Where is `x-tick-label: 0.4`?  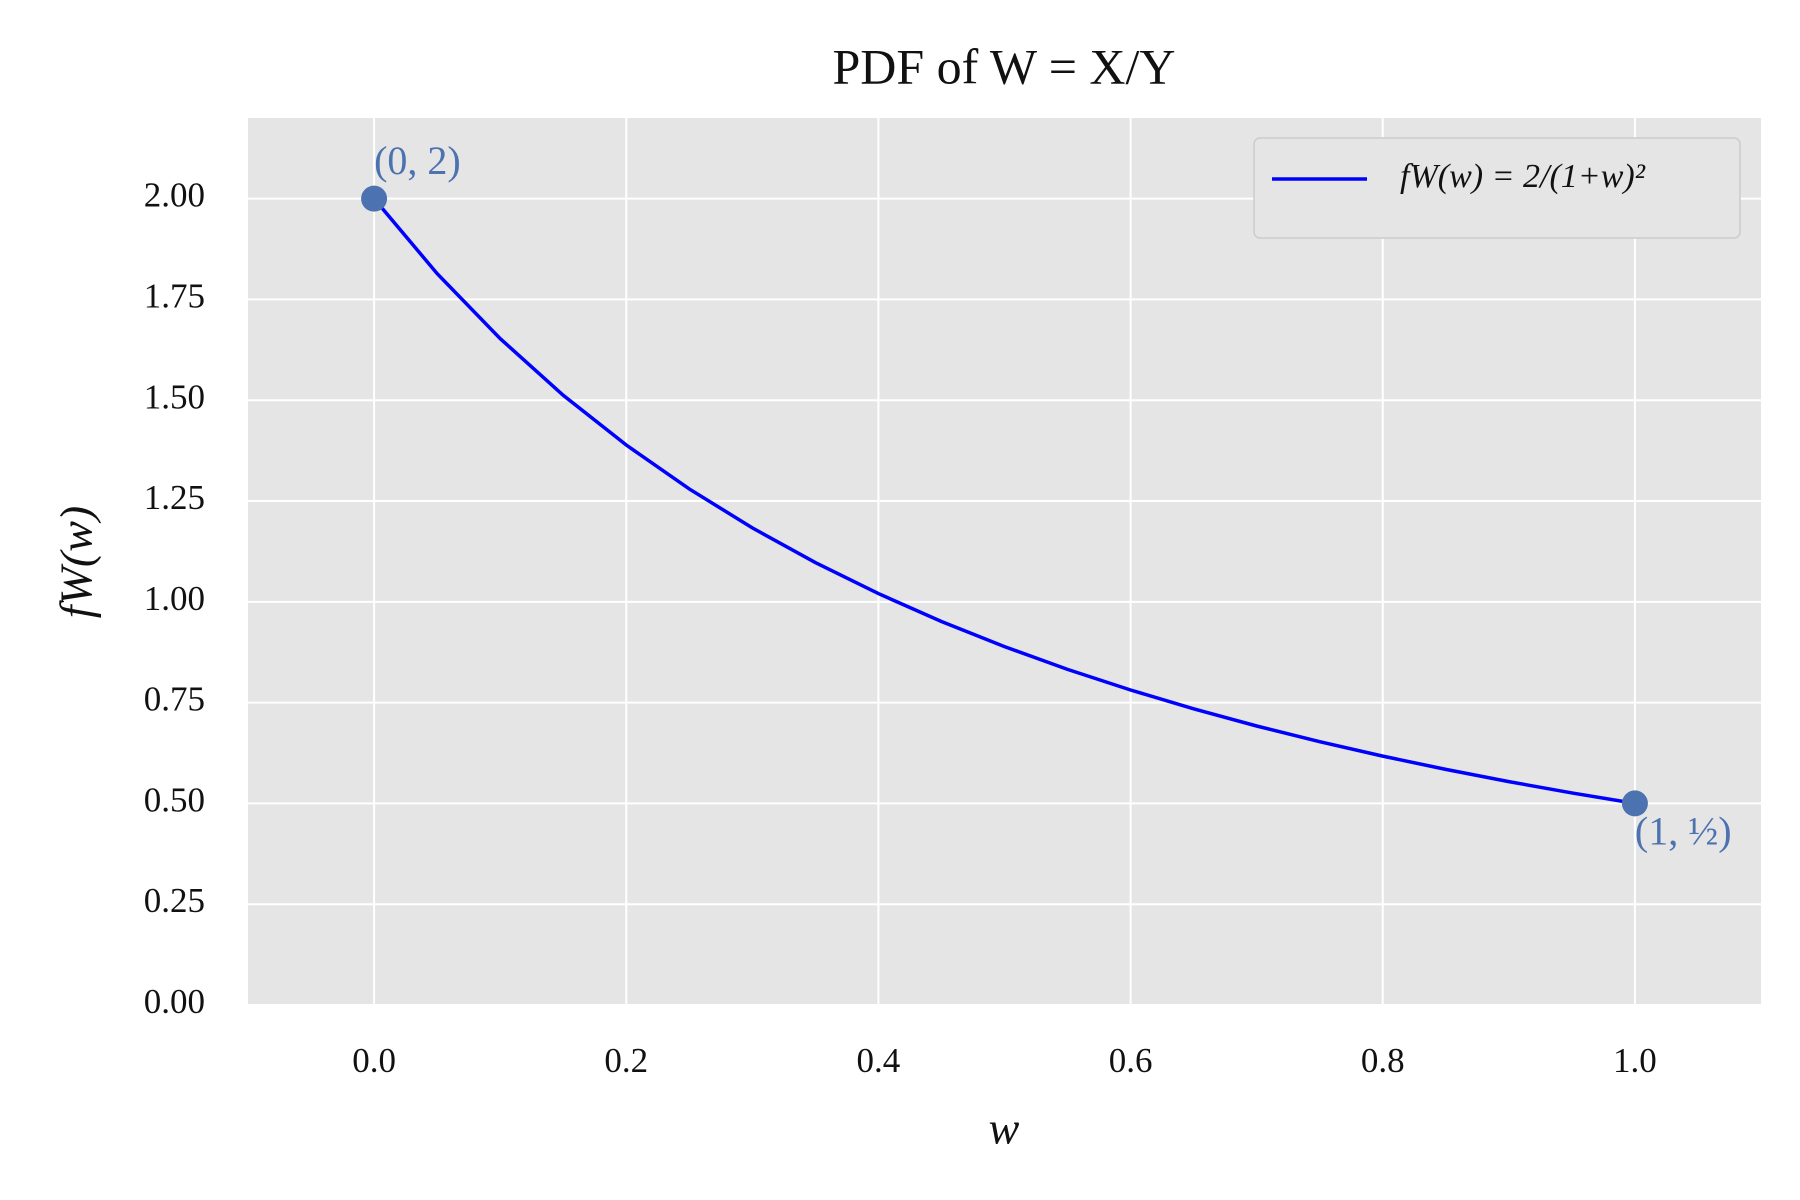 x-tick-label: 0.4 is located at coordinates (879, 1060).